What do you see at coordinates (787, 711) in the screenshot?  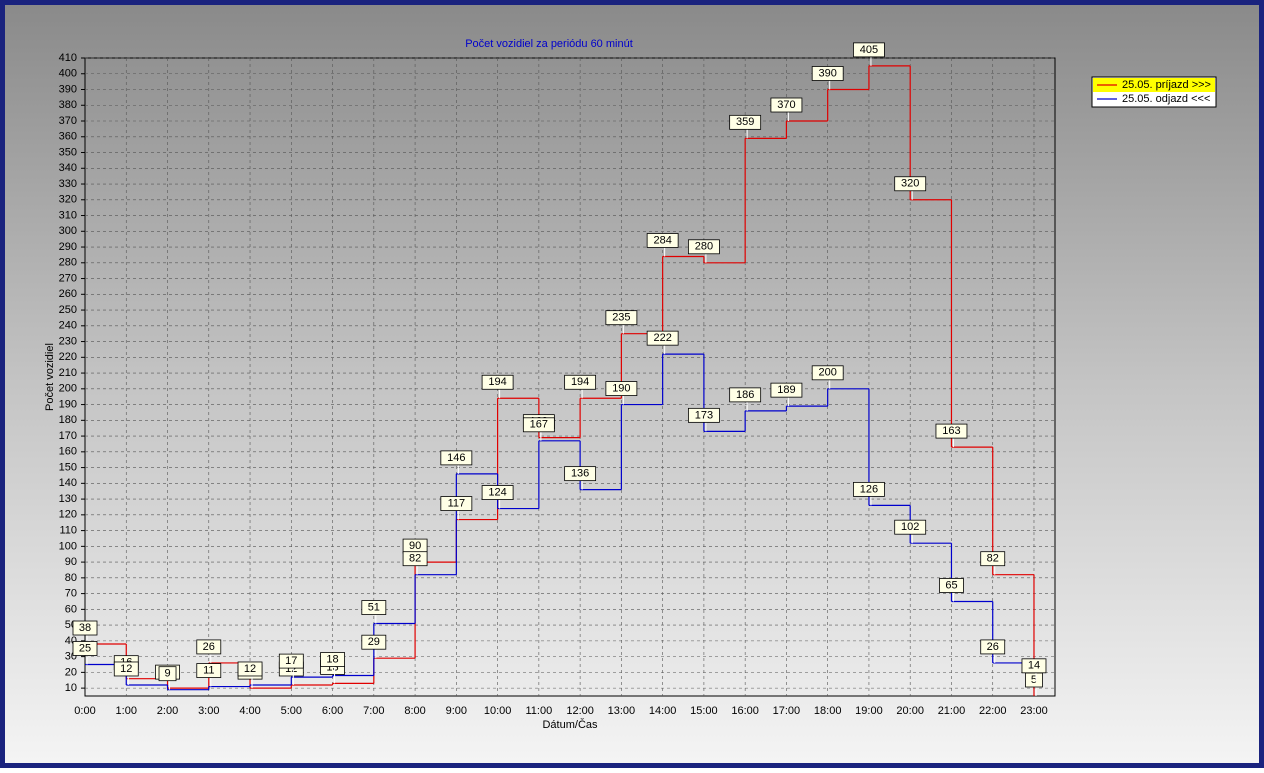 I see `x-tick-label: 17:00` at bounding box center [787, 711].